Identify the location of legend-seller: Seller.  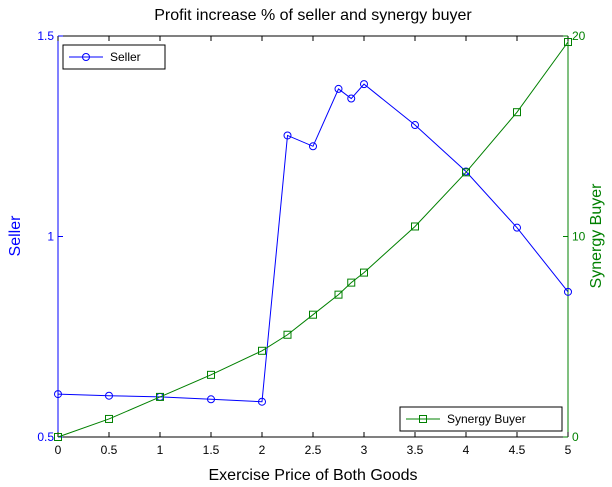
(114, 57).